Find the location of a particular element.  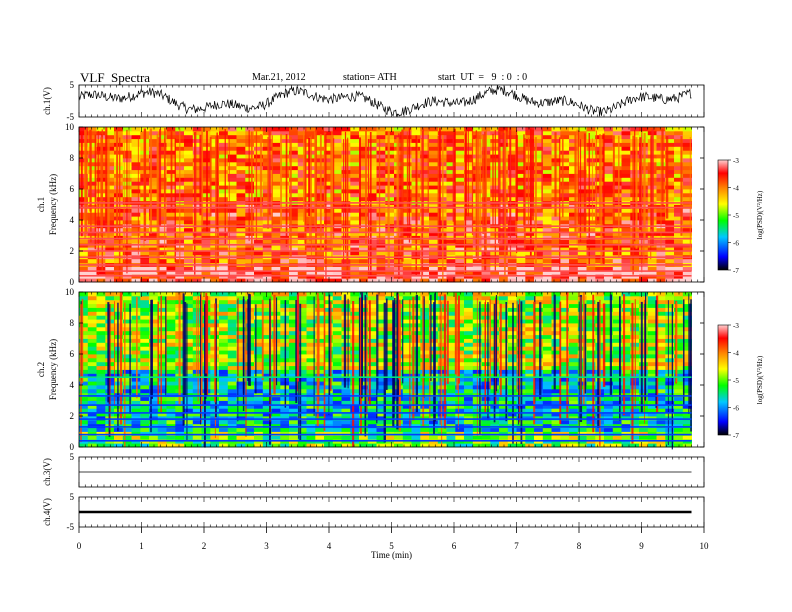

spectro-line is located at coordinates (385, 271).